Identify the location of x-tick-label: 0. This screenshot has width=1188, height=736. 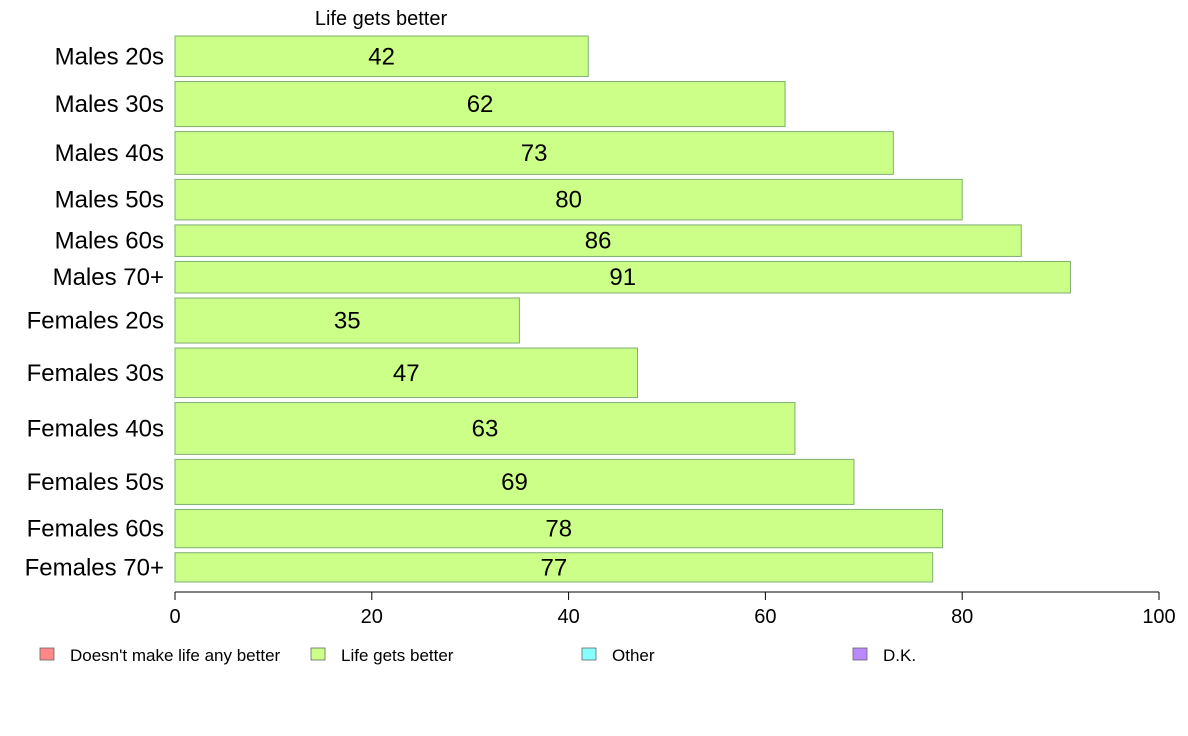
(174, 617).